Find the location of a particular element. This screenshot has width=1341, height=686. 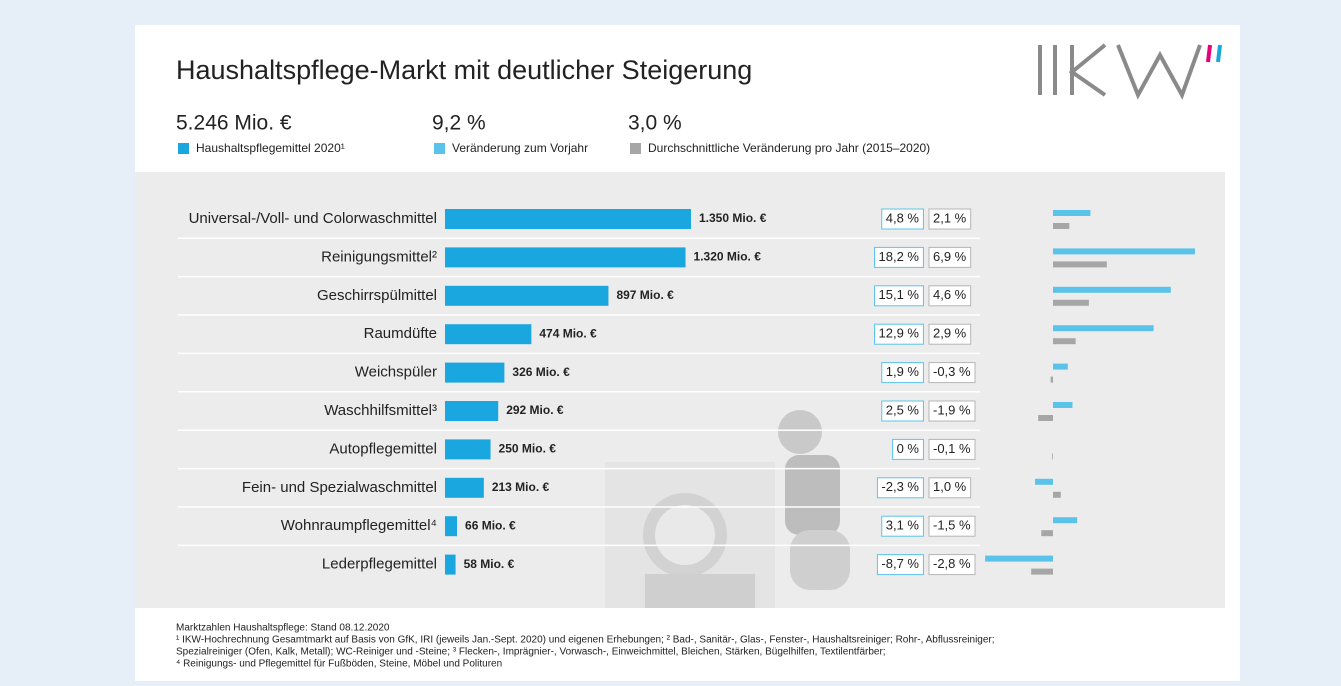

logo is located at coordinates (1130, 71).